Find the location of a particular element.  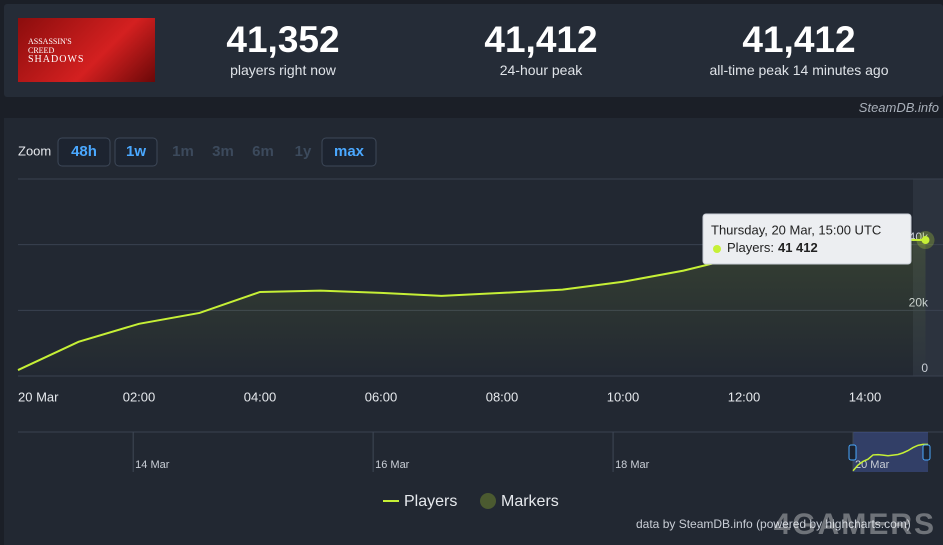

stat-label: all-time peak 14 minutes ago is located at coordinates (799, 70).